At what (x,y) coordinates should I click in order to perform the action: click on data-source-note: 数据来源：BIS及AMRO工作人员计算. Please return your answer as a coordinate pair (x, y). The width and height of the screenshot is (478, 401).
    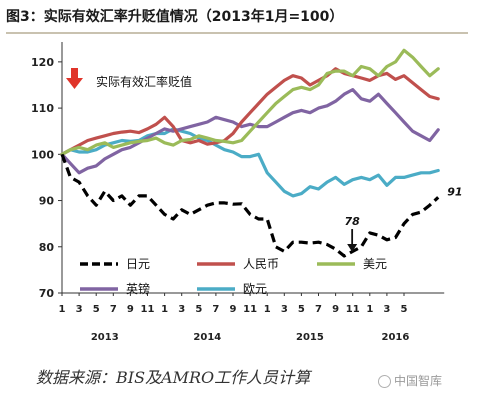
    Looking at the image, I should click on (173, 377).